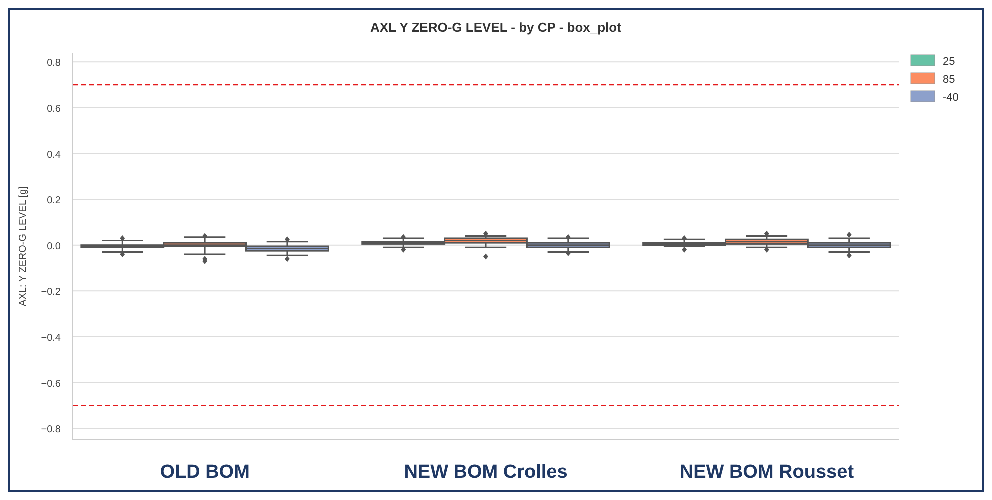  Describe the element at coordinates (51, 338) in the screenshot. I see `y-tick-label: −0.4` at that location.